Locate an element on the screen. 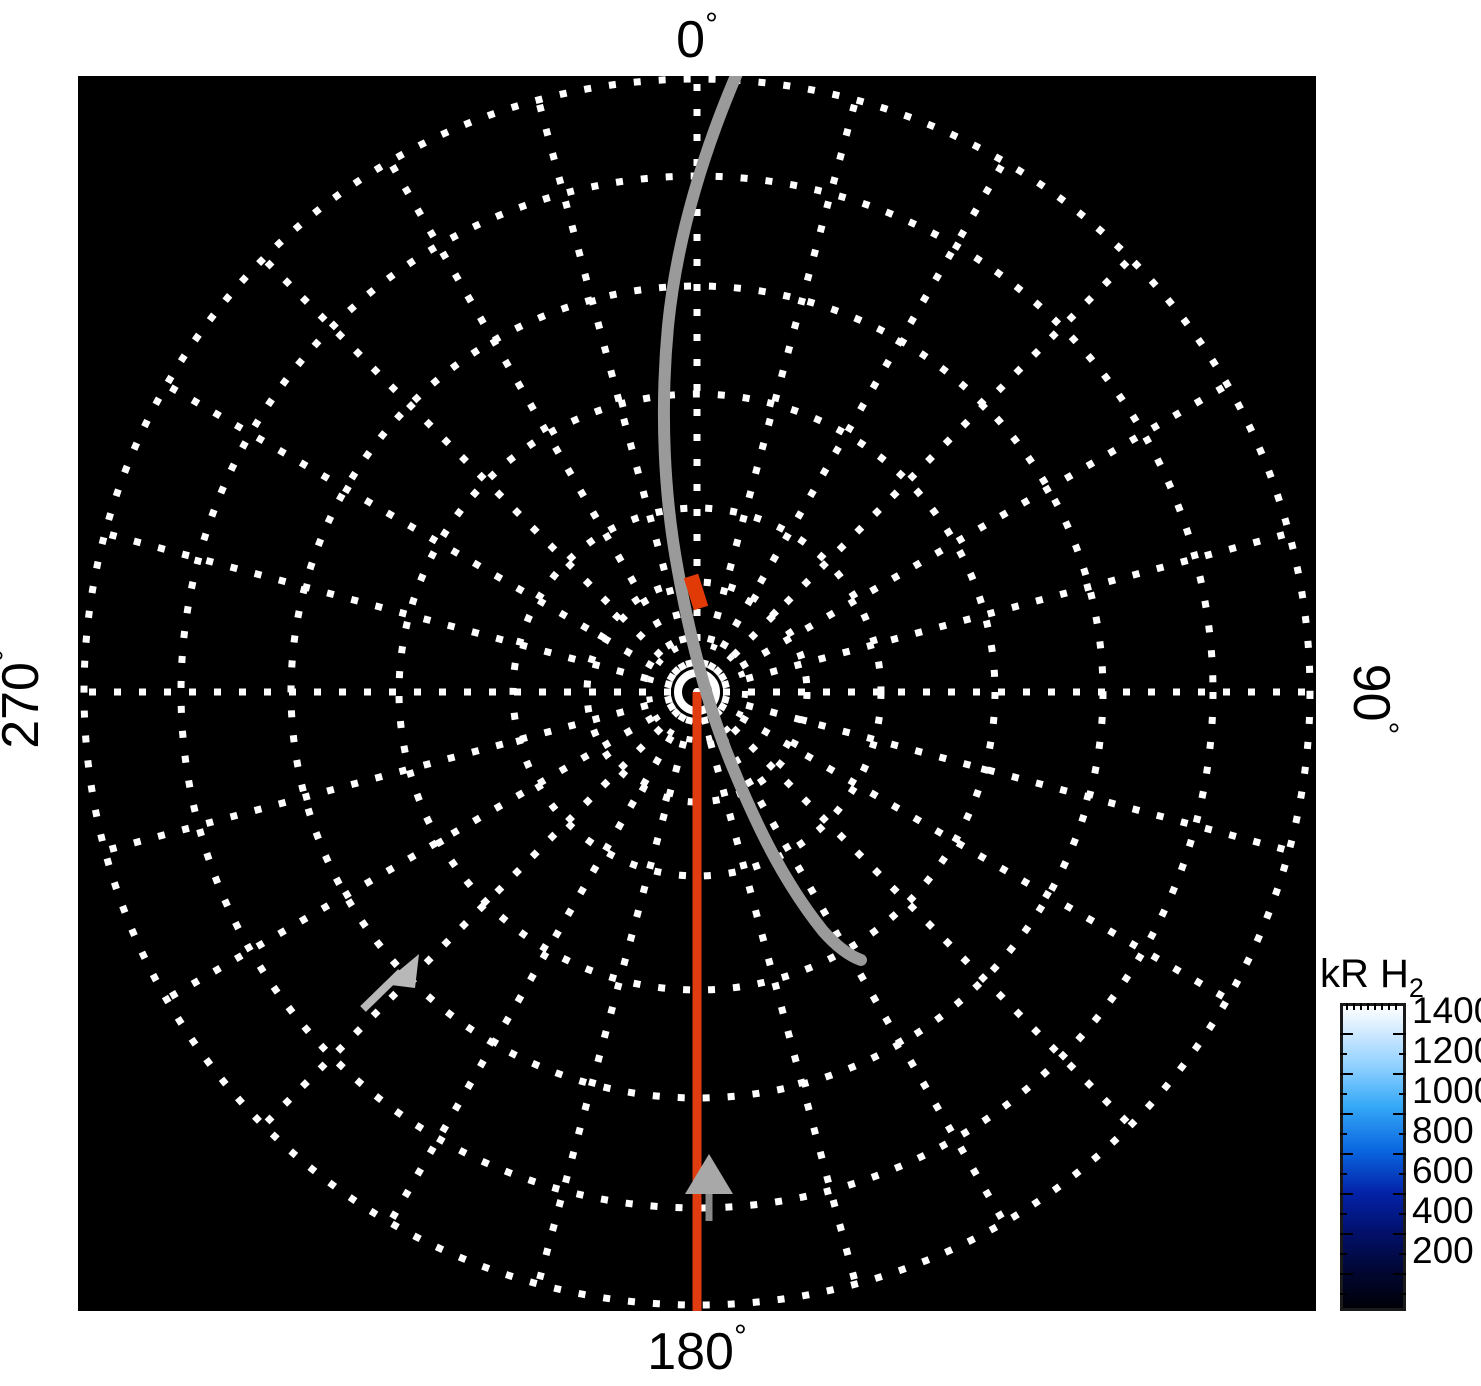  spacecraft-track is located at coordinates (762, 521).